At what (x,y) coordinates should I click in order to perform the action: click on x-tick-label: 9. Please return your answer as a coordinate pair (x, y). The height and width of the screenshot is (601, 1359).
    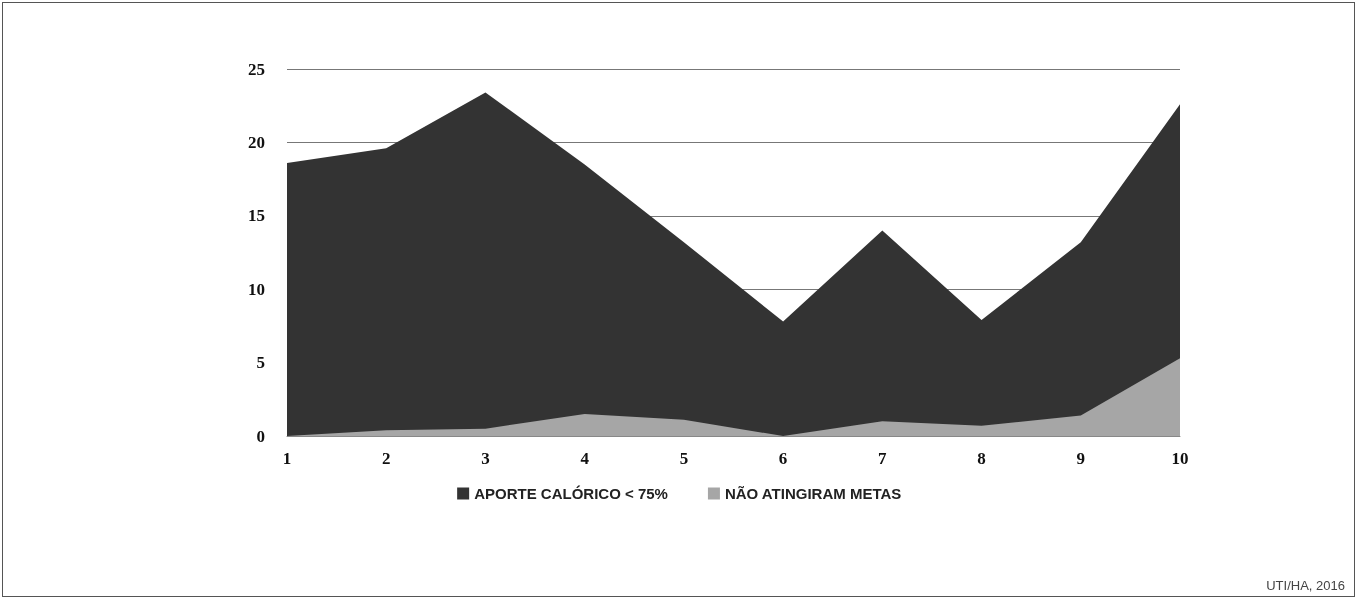
    Looking at the image, I should click on (1081, 458).